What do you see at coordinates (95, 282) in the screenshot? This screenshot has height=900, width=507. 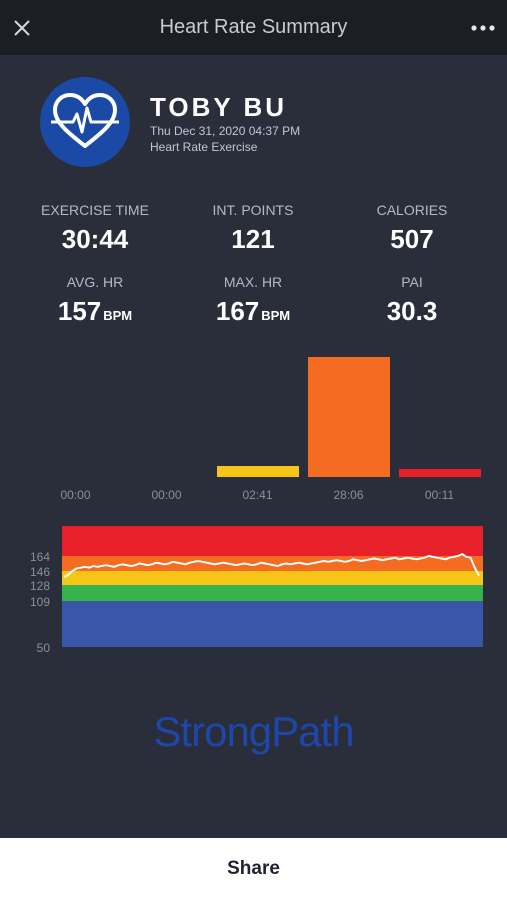 I see `stat-label: AVG. HR` at bounding box center [95, 282].